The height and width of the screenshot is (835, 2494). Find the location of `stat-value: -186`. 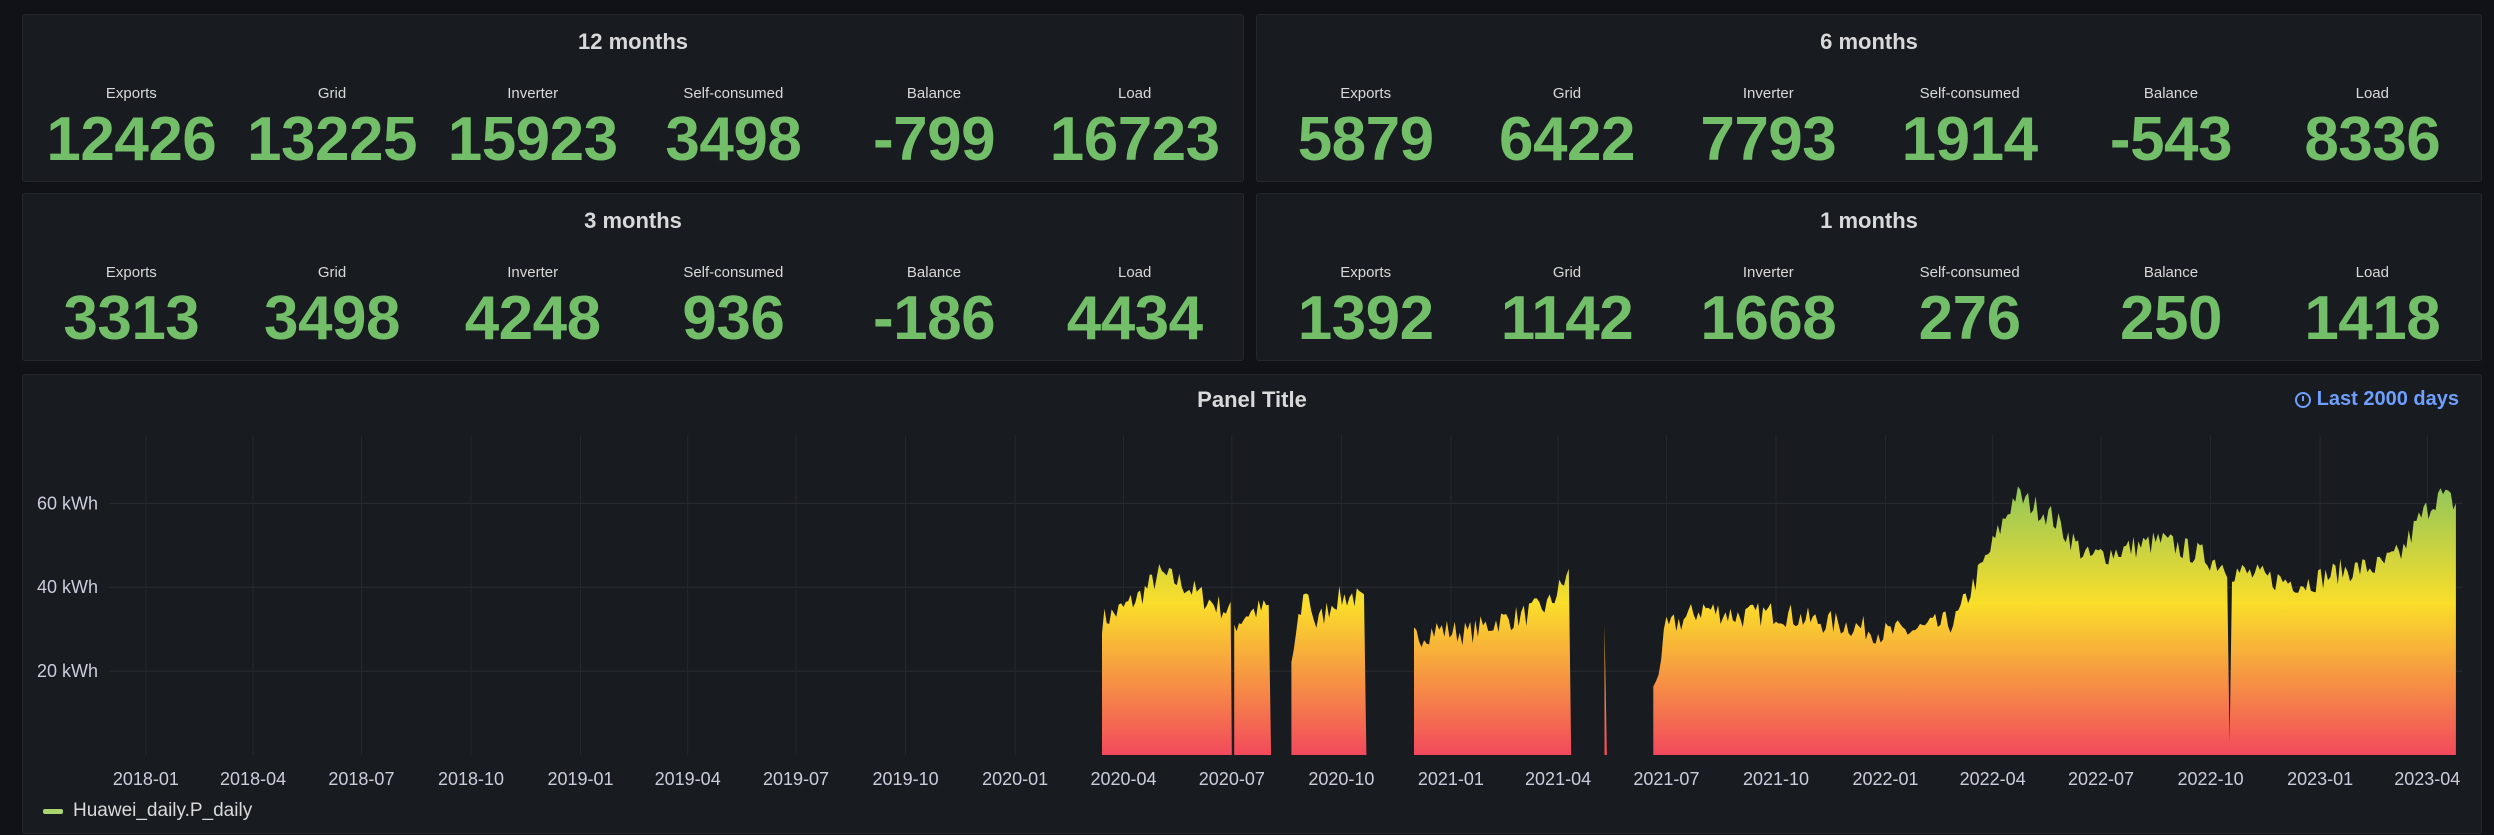

stat-value: -186 is located at coordinates (934, 318).